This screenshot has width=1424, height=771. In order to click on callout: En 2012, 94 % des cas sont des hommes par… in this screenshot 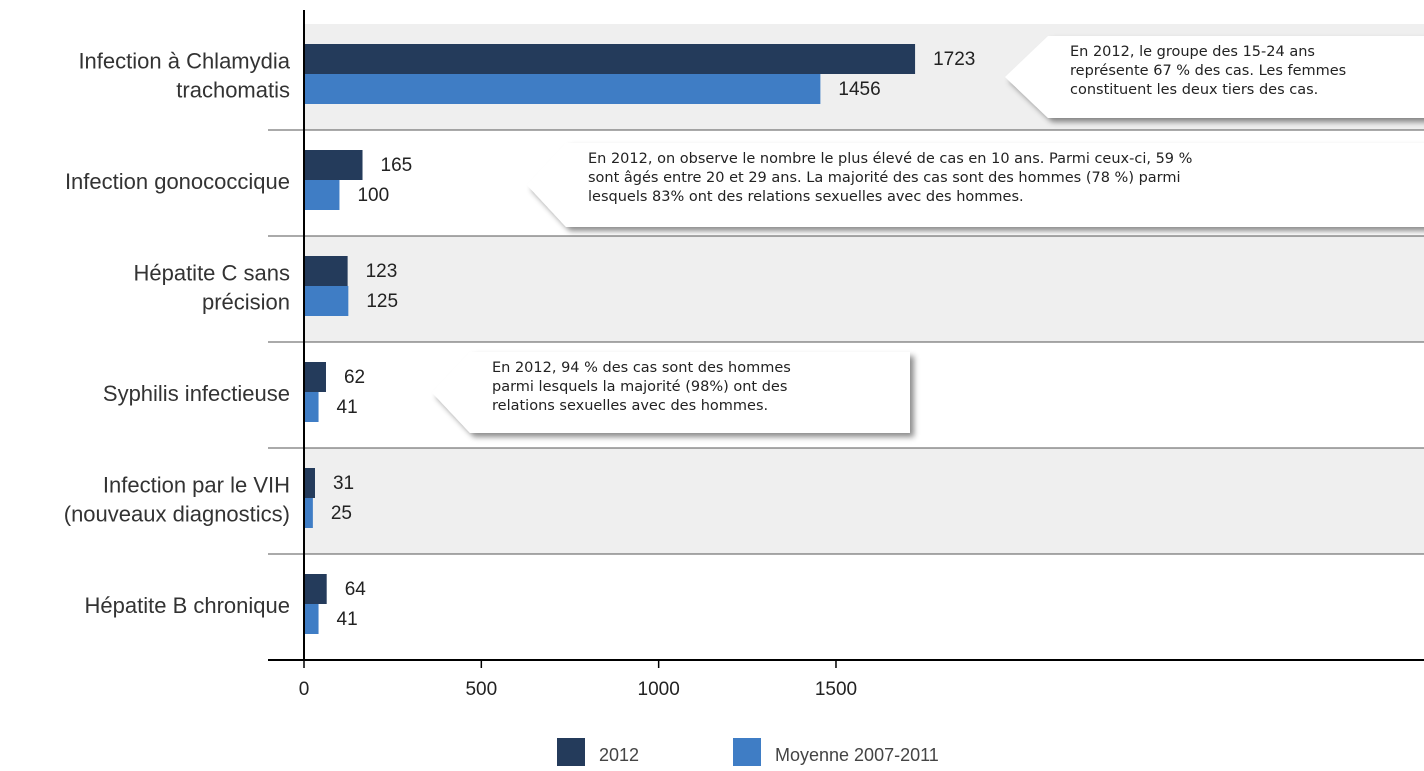, I will do `click(671, 392)`.